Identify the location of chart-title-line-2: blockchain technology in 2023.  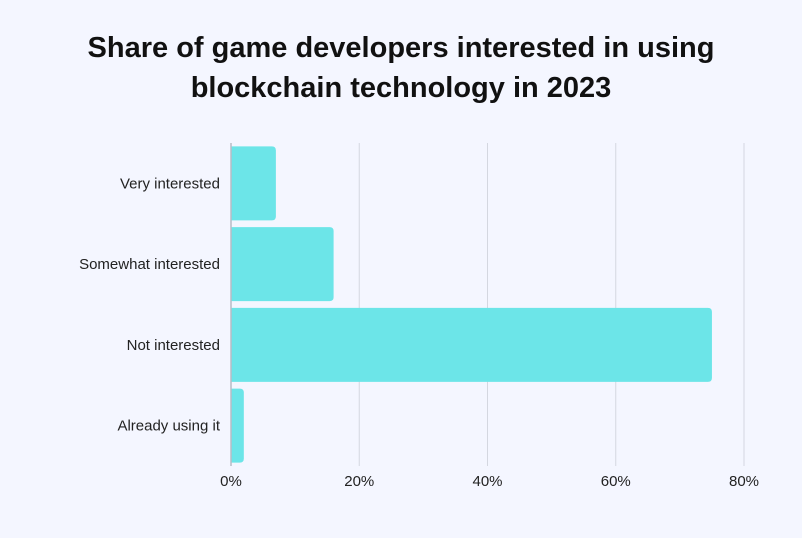
(401, 88).